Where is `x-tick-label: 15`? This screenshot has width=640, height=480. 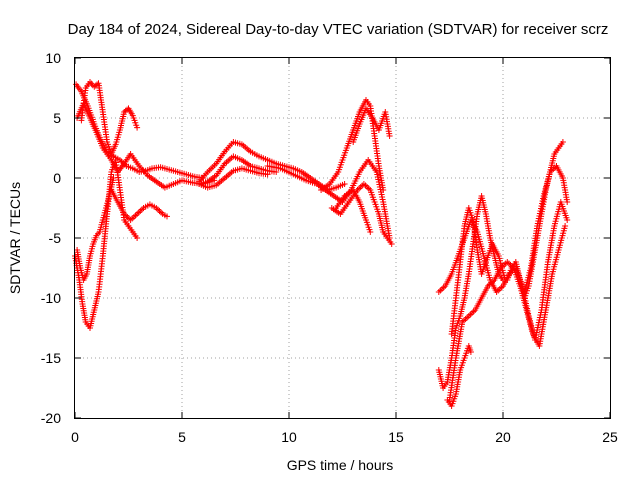 x-tick-label: 15 is located at coordinates (396, 437).